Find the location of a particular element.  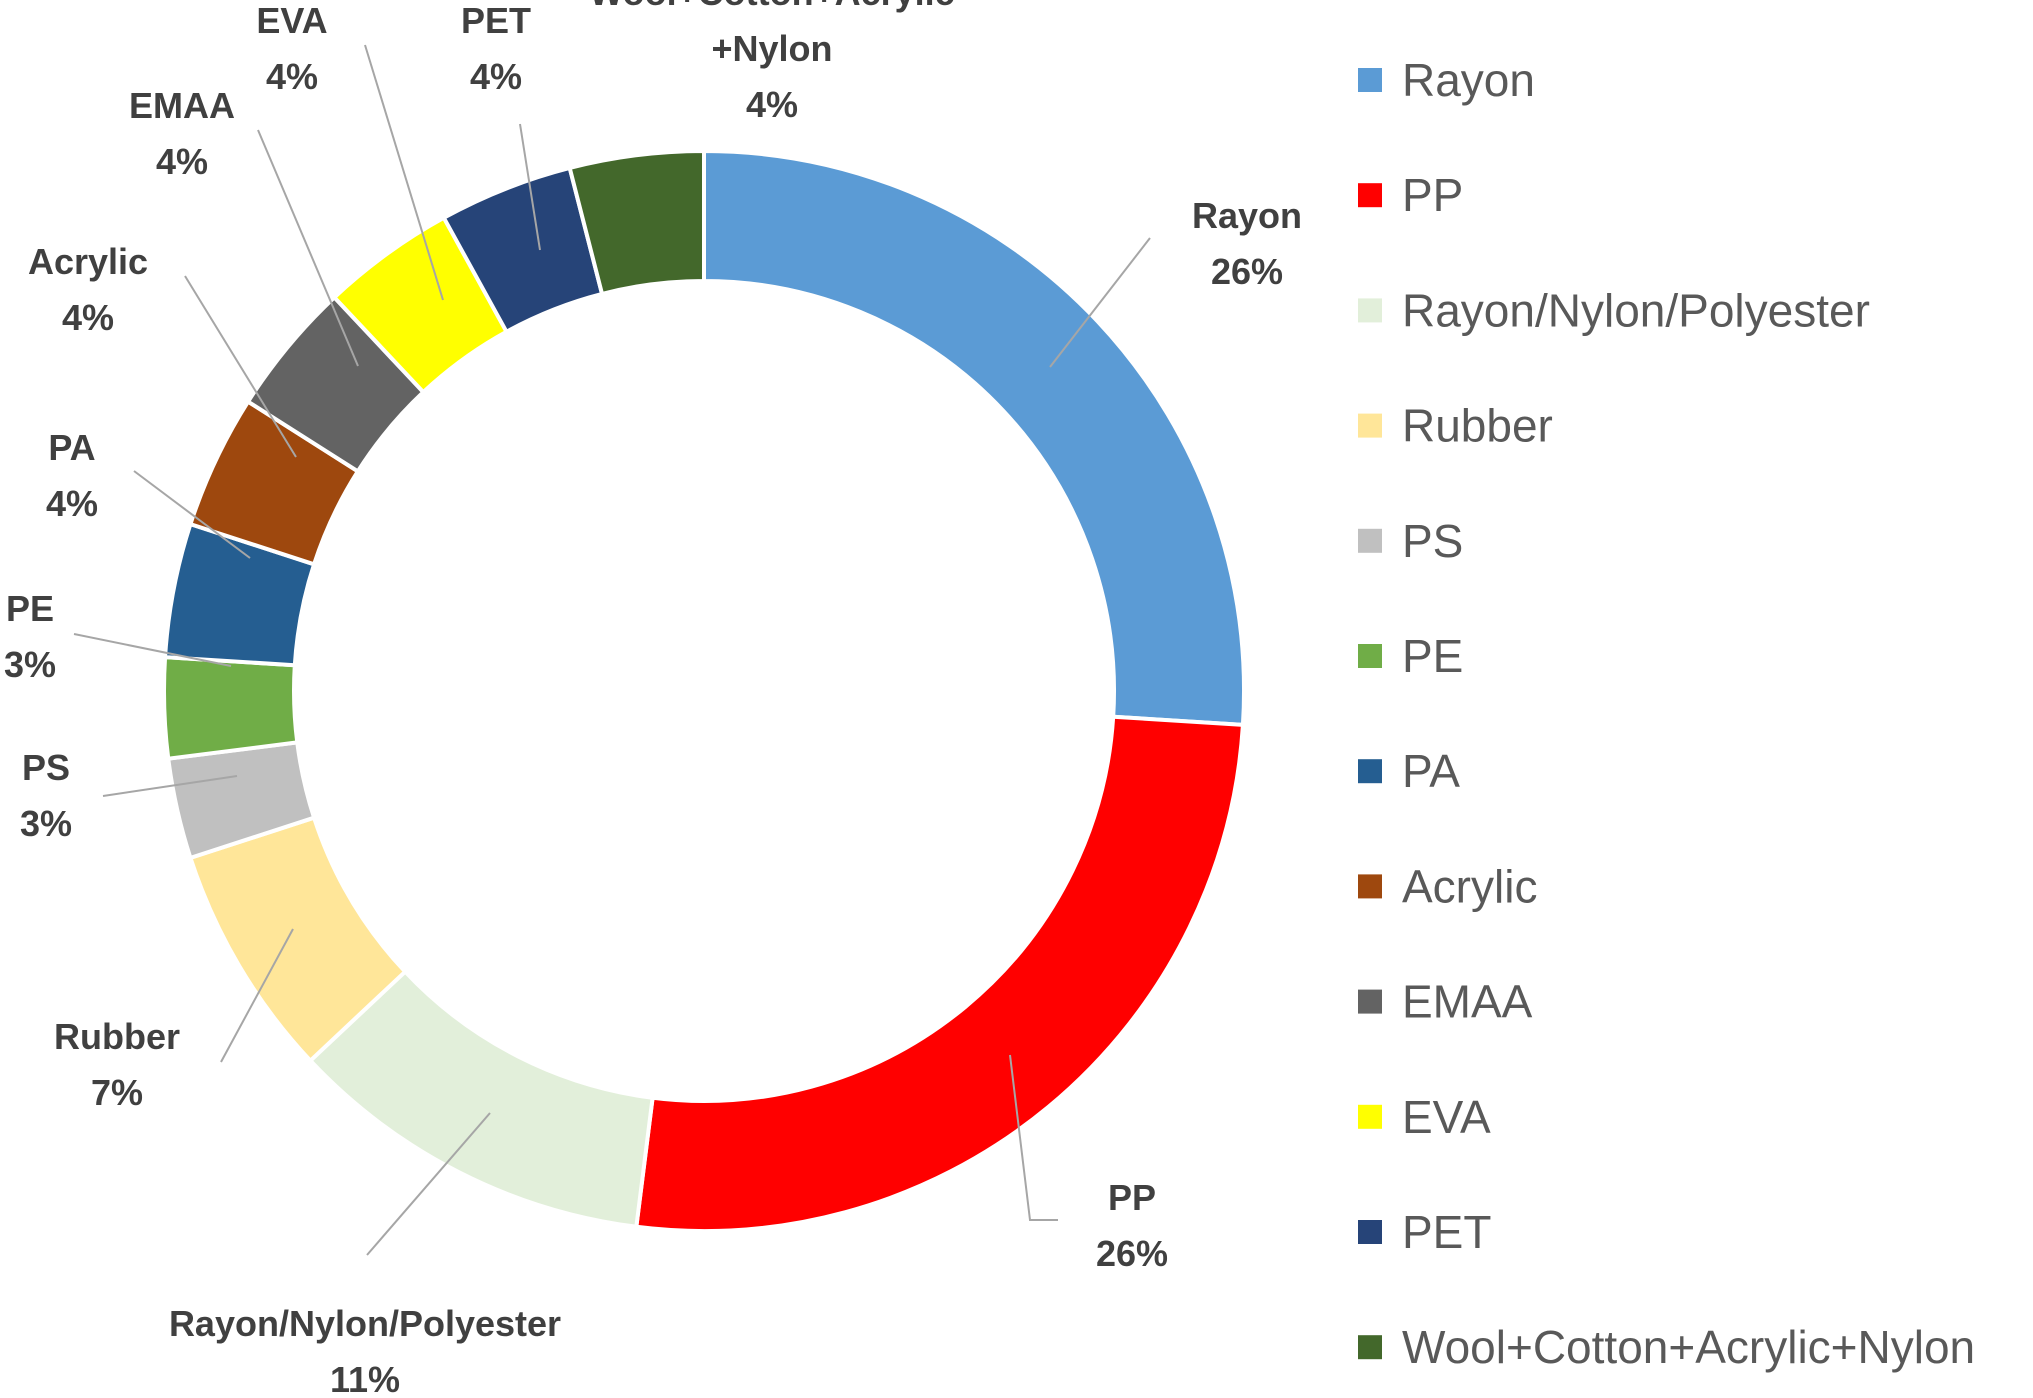

legend-item-pp: PP is located at coordinates (1410, 195).